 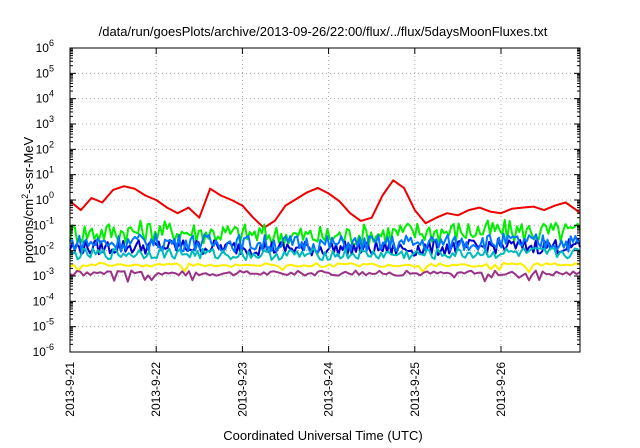 I want to click on x-tick-label: 2013-9-24, so click(x=329, y=389).